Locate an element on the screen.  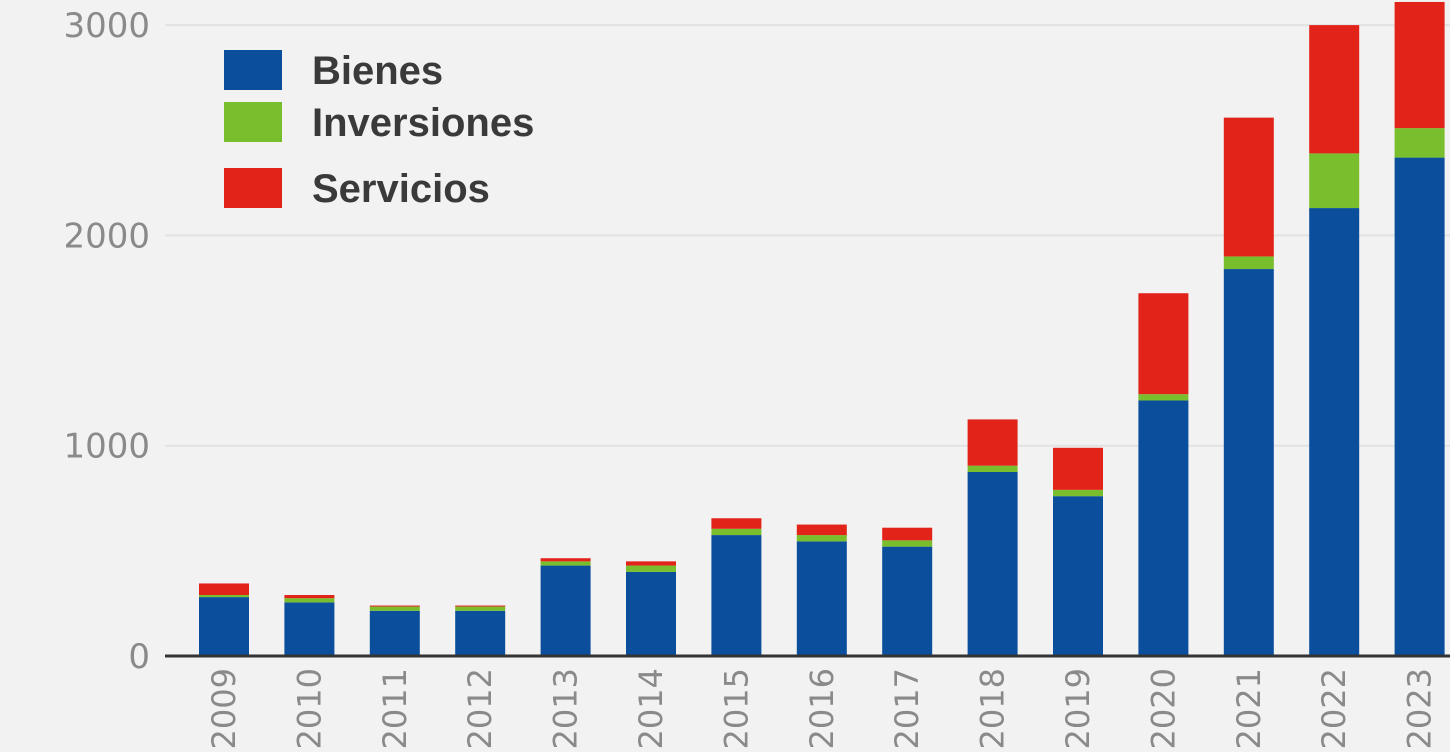
legend: Bienes Inversiones Servicios is located at coordinates (379, 130).